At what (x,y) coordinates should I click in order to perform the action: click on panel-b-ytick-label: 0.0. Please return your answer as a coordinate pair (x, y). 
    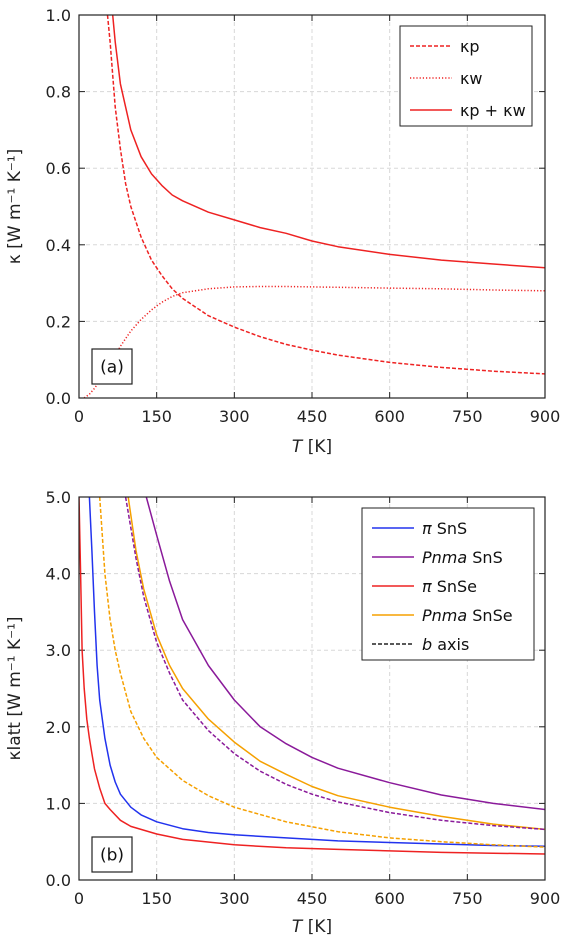
    Looking at the image, I should click on (58, 880).